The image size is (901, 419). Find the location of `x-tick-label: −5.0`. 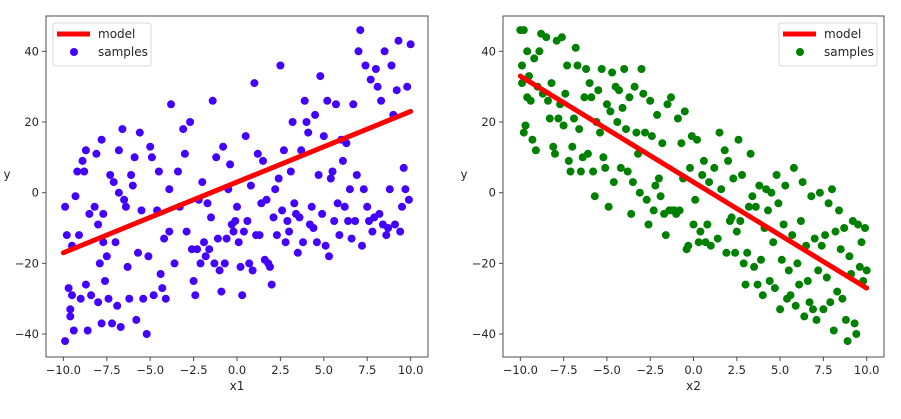

x-tick-label: −5.0 is located at coordinates (150, 370).